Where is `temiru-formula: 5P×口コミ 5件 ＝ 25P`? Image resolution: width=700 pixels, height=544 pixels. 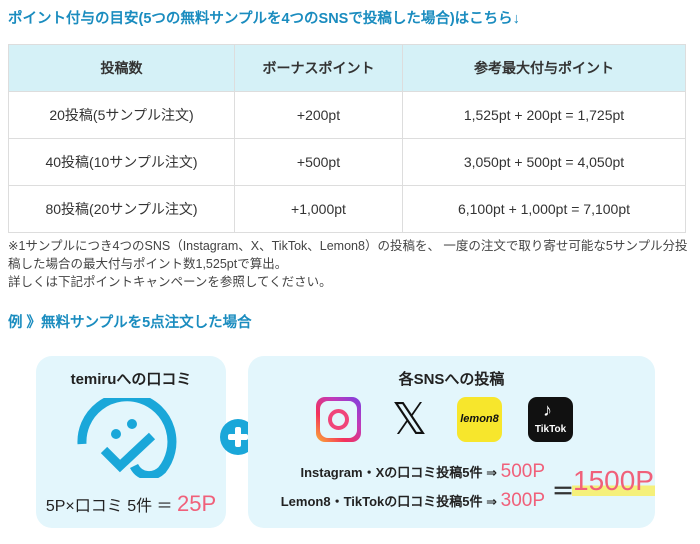
temiru-formula: 5P×口コミ 5件 ＝ 25P is located at coordinates (131, 504).